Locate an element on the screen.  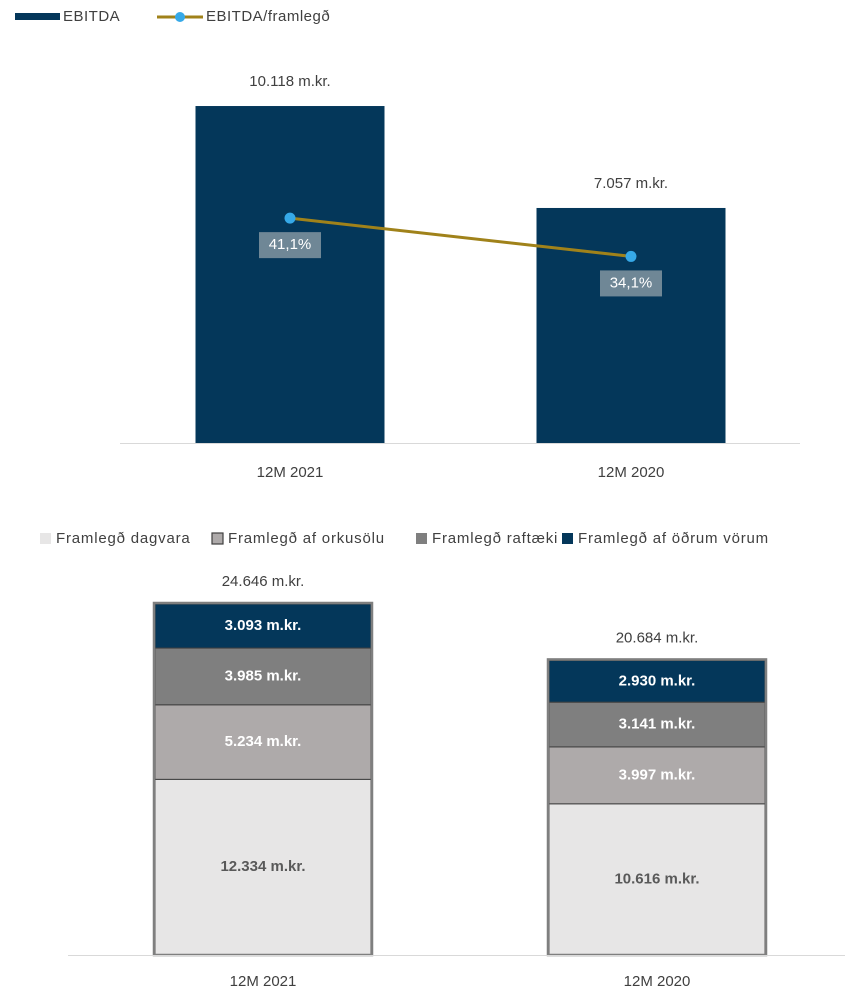
legend-label-ratio: EBITDA/framlegð is located at coordinates (268, 16).